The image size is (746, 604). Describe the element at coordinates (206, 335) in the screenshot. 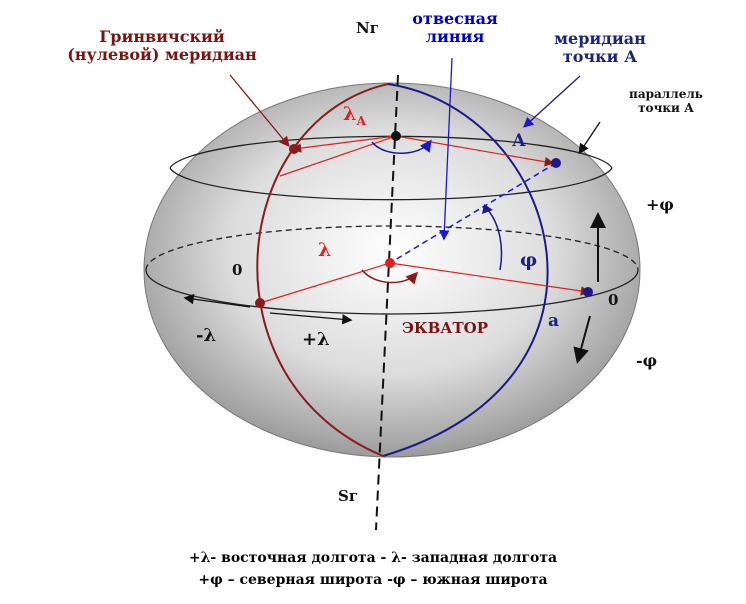

I see `minus-lambda-label: -λ` at that location.